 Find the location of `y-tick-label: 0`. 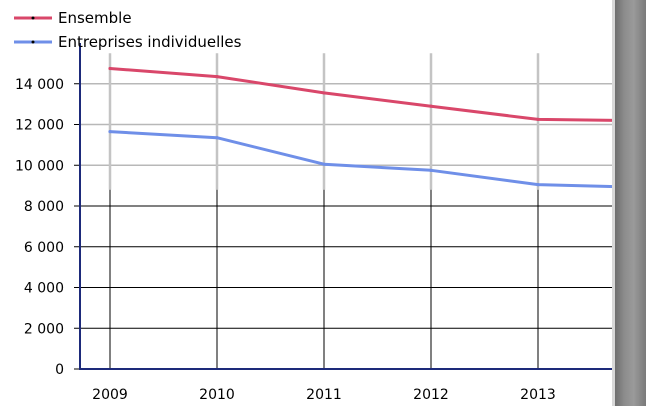

y-tick-label: 0 is located at coordinates (59, 370).